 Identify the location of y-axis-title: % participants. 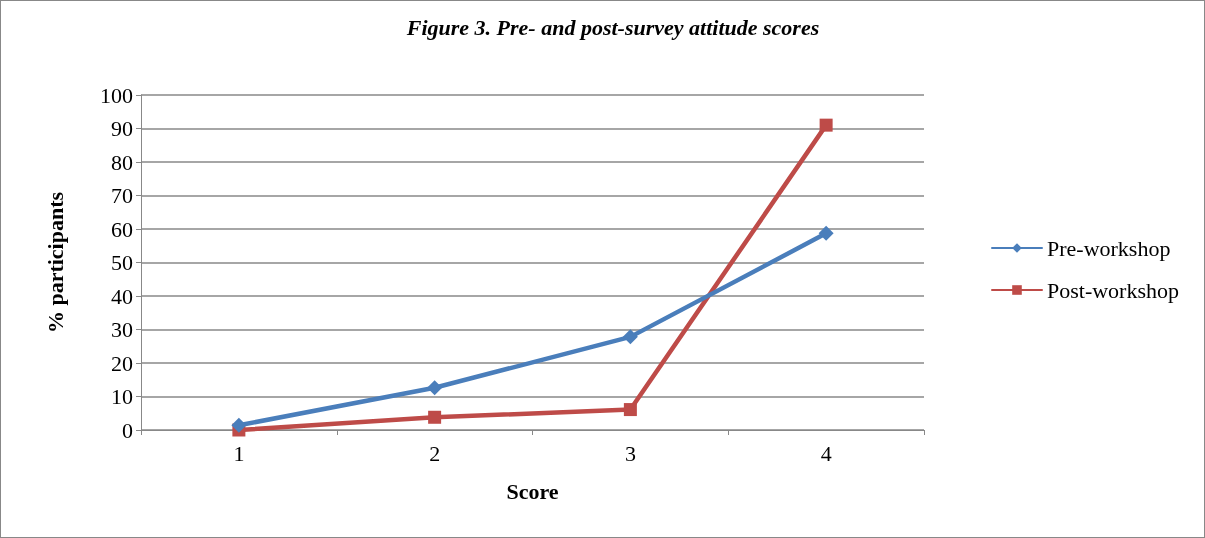
(55, 262).